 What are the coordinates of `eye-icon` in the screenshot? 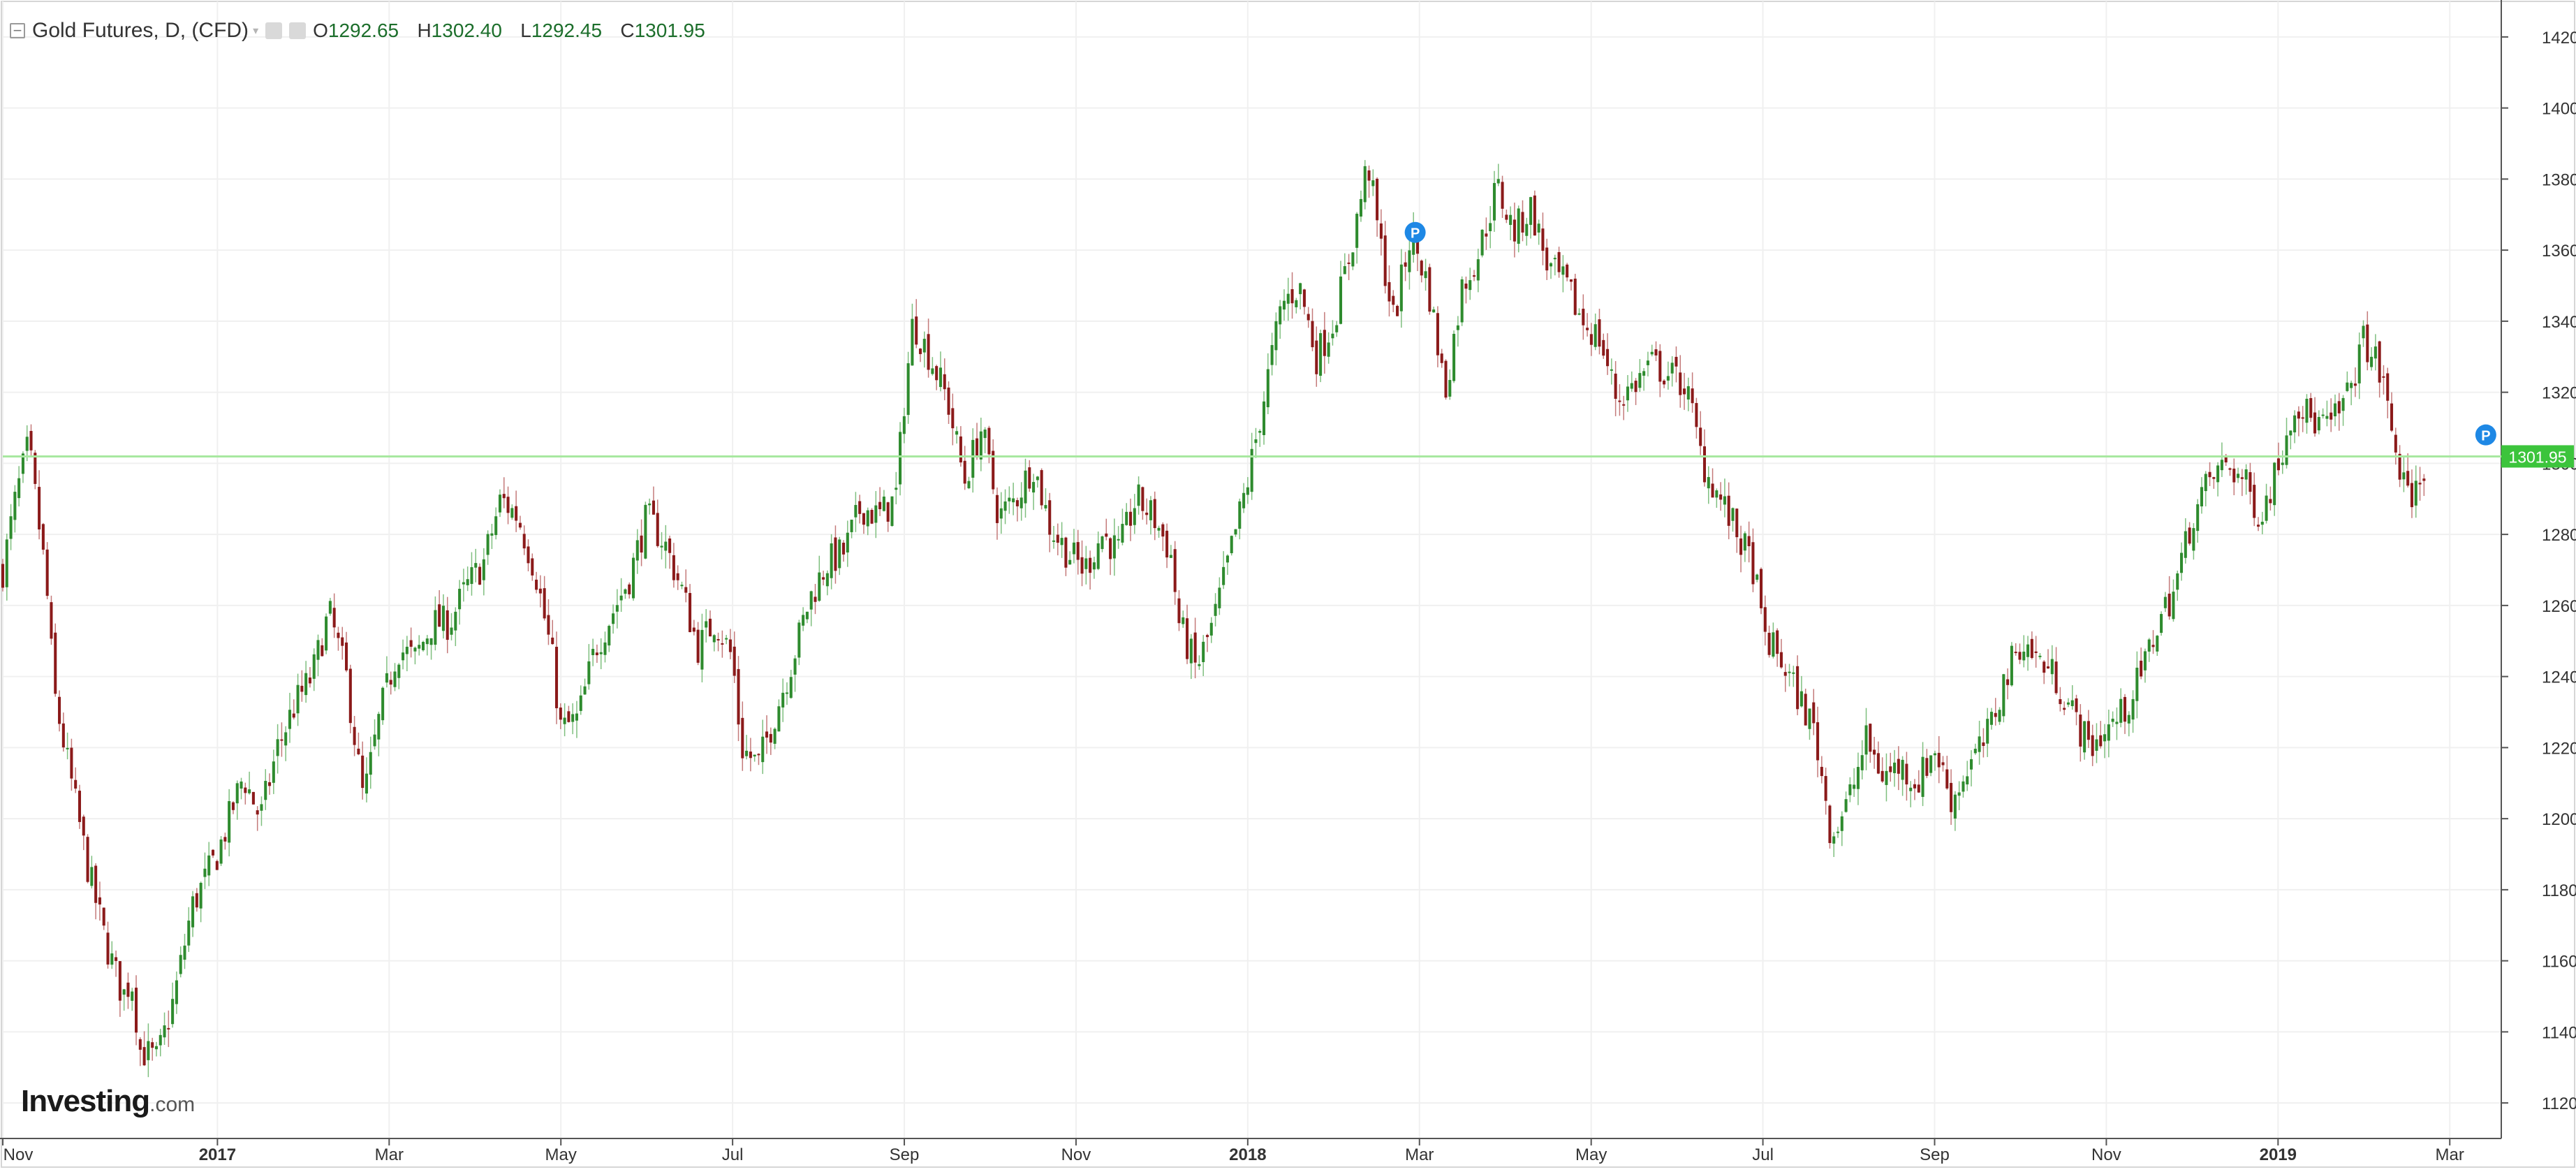 It's located at (274, 30).